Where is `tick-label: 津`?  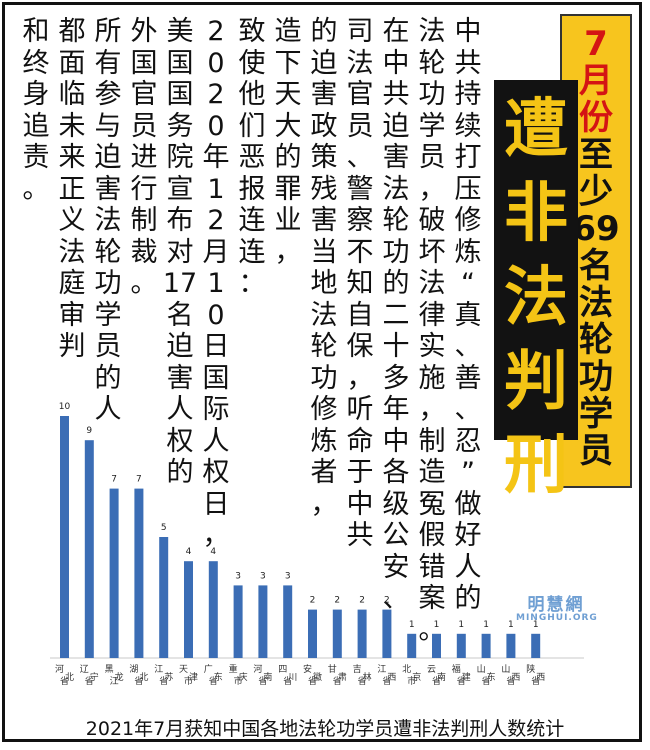 tick-label: 津 is located at coordinates (193, 677).